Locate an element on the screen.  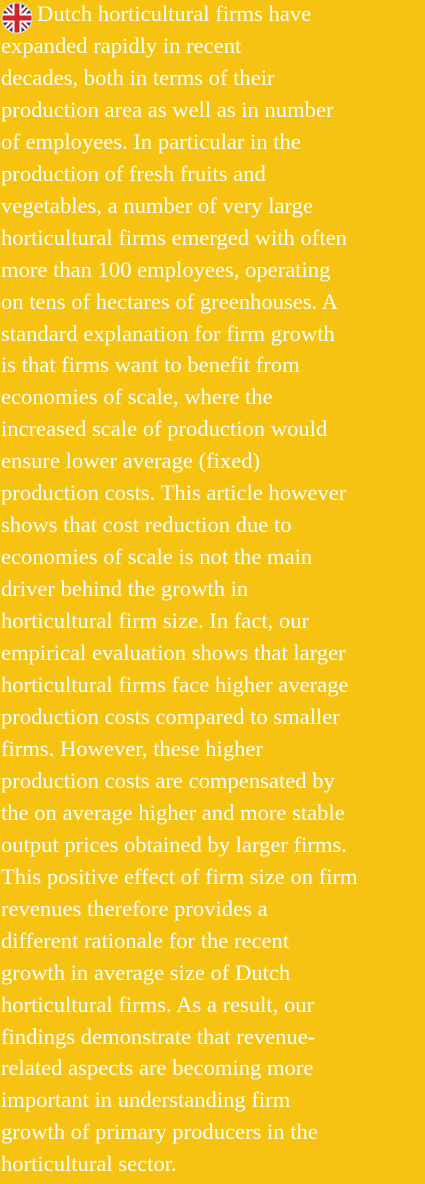
text-line: production of fresh fruits and is located at coordinates (133, 173).